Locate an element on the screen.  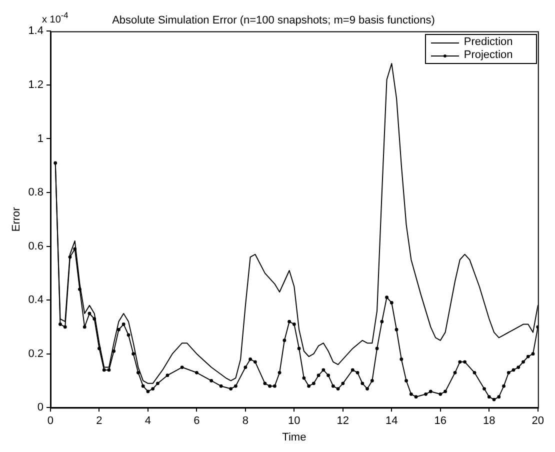
y-tick-label: 0.6 is located at coordinates (36, 246).